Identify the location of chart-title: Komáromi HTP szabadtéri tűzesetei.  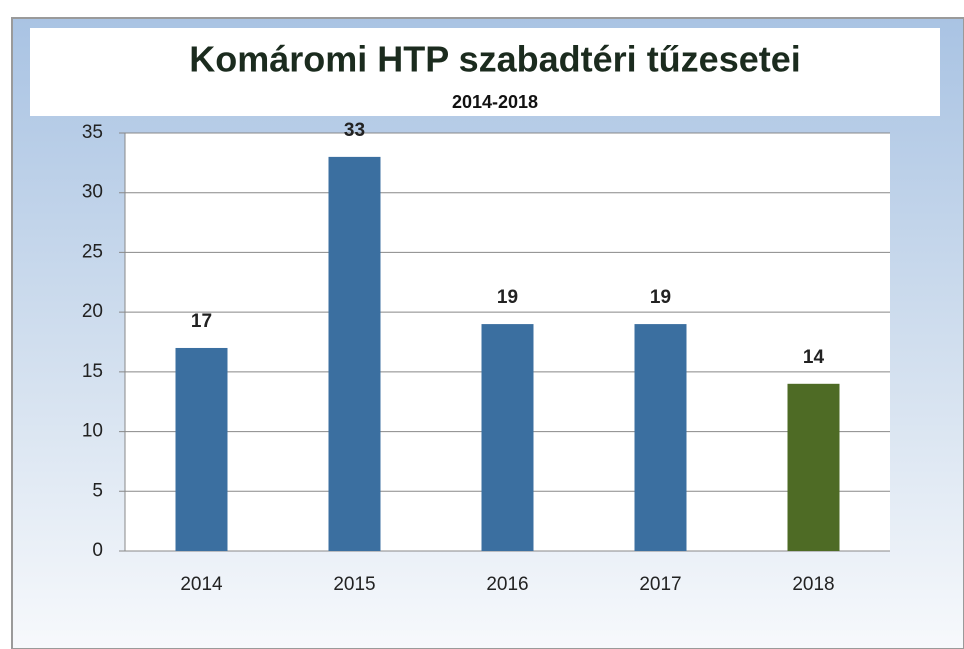
(495, 59).